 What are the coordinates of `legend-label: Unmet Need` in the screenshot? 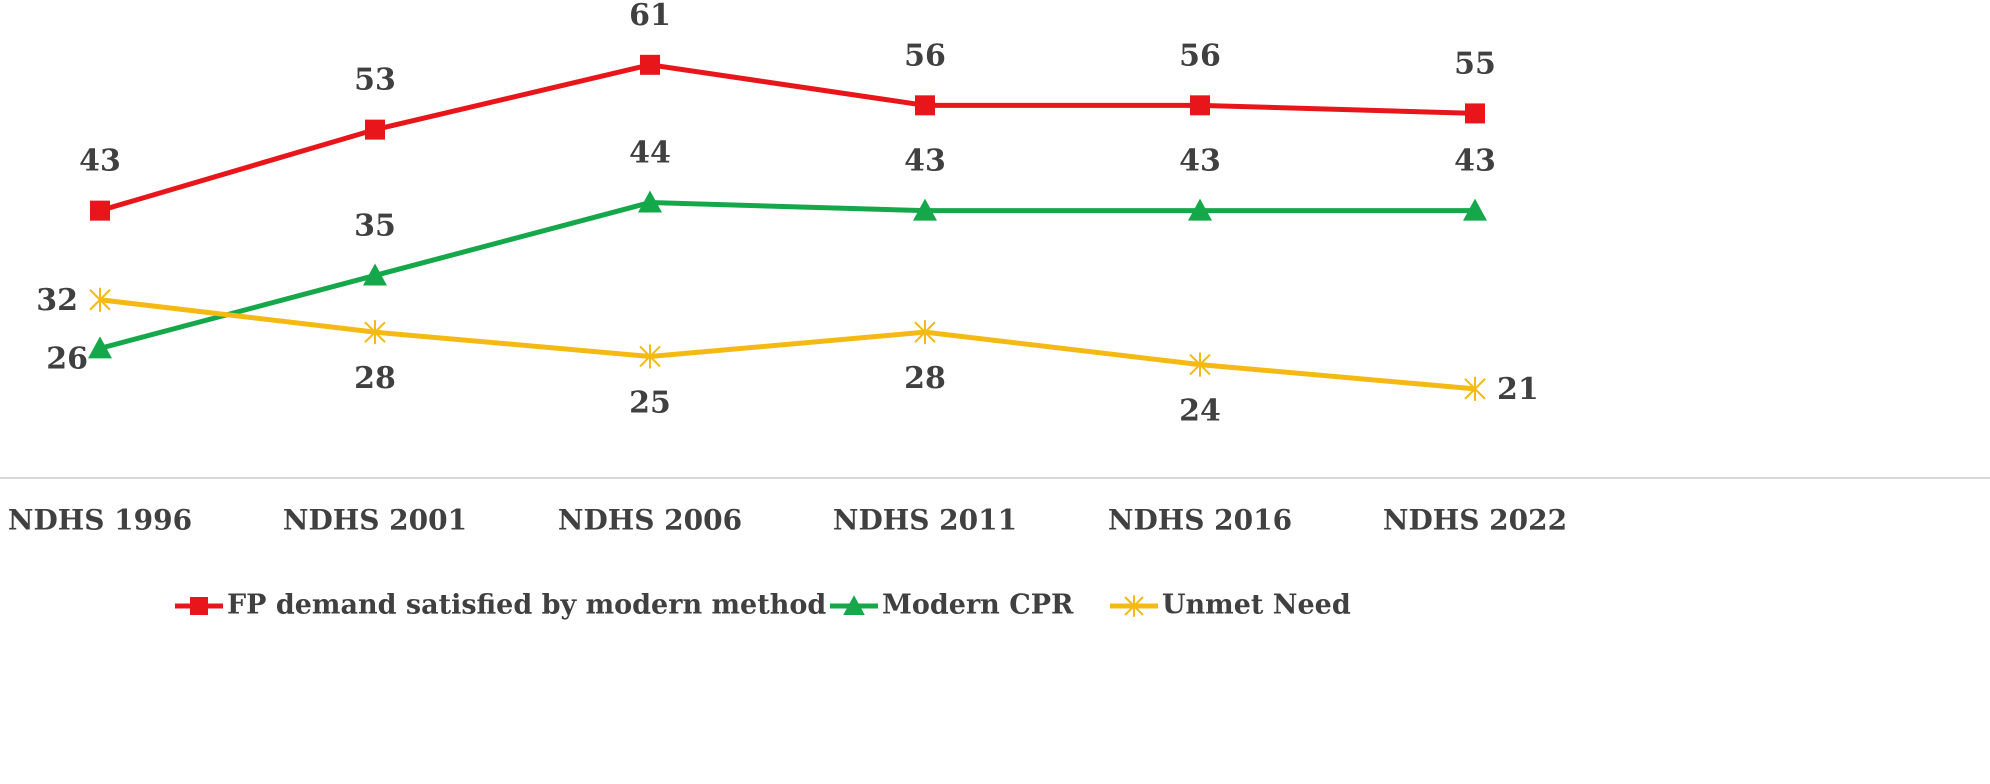 It's located at (1256, 605).